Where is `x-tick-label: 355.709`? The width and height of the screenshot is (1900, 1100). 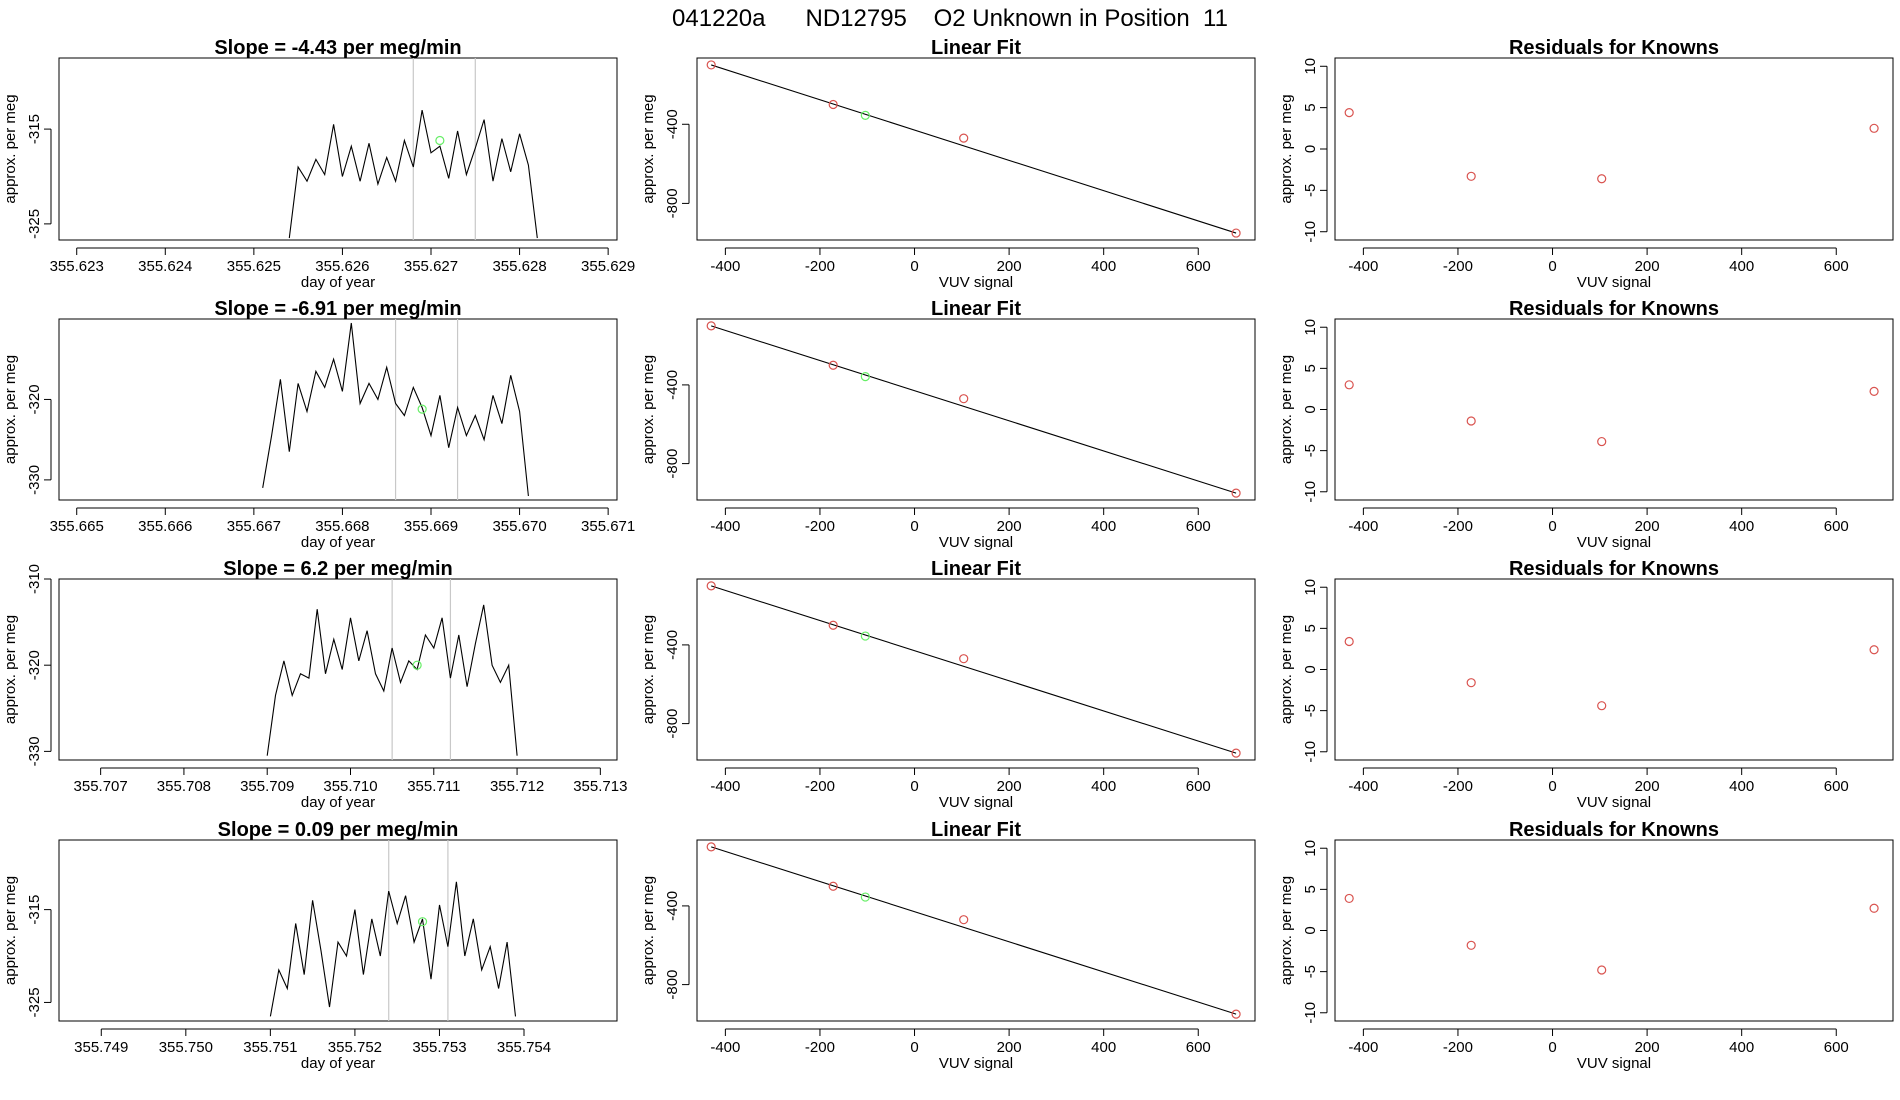 x-tick-label: 355.709 is located at coordinates (267, 786).